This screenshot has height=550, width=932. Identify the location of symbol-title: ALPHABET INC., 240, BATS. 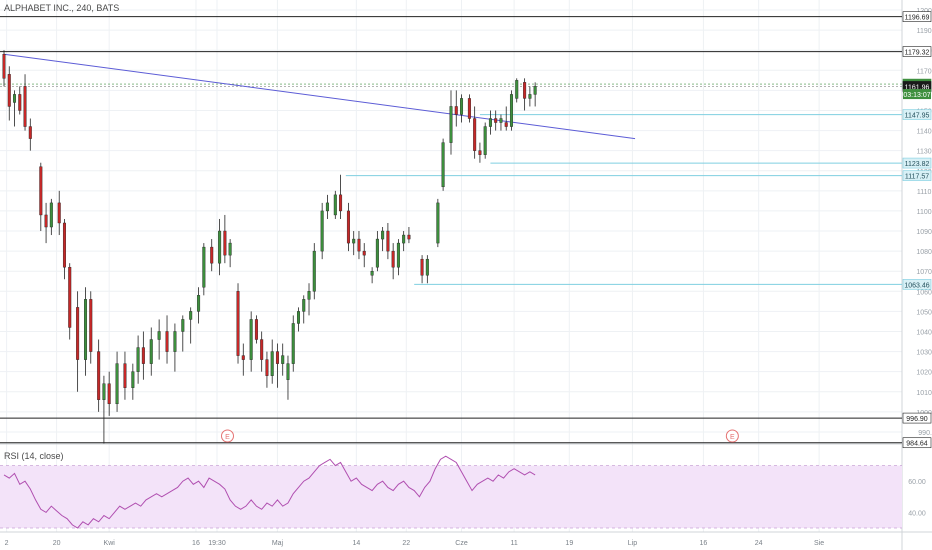
(62, 8).